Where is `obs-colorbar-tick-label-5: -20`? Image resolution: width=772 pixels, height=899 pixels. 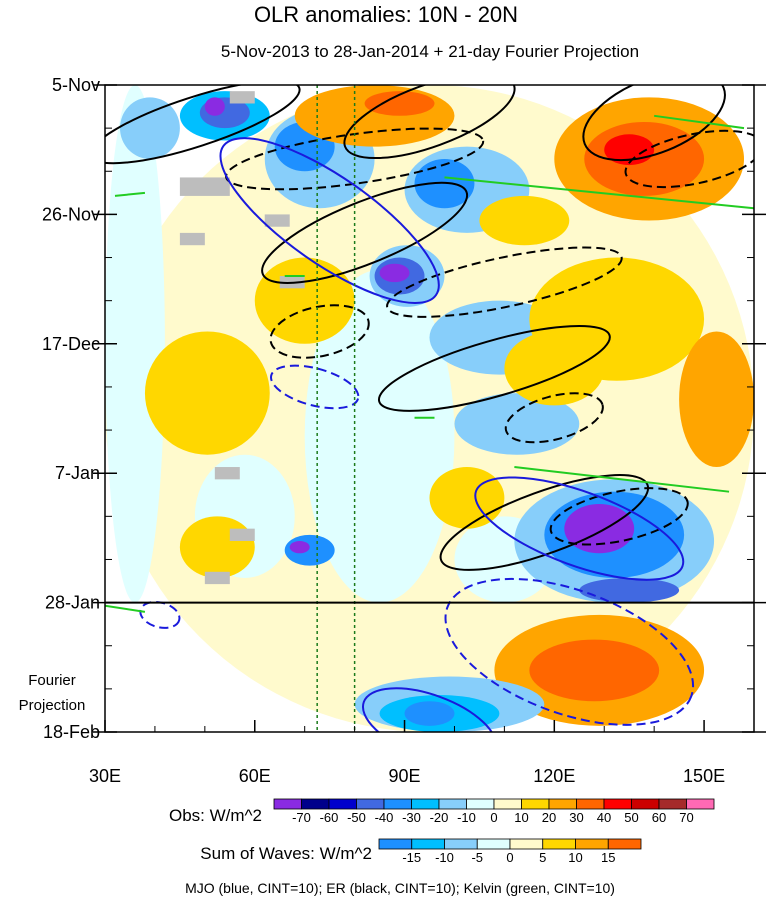 obs-colorbar-tick-label-5: -20 is located at coordinates (439, 817).